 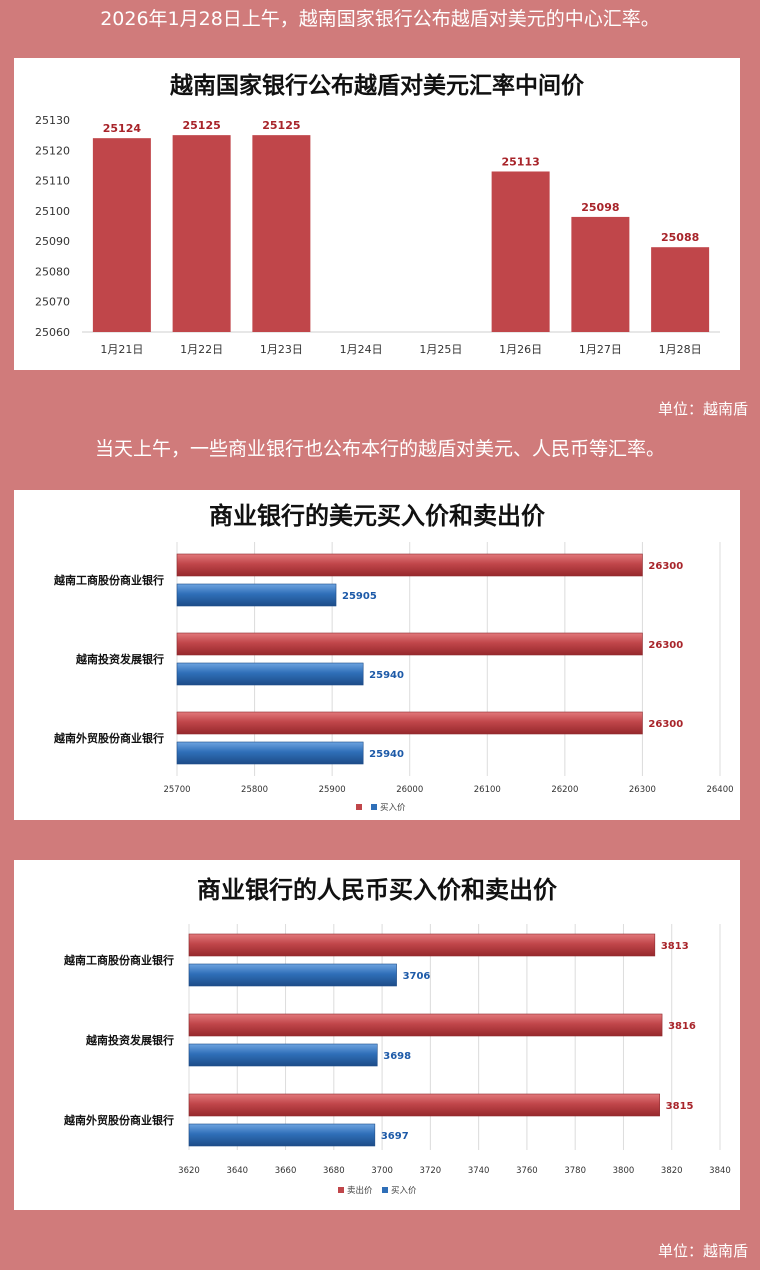 What do you see at coordinates (377, 890) in the screenshot?
I see `chart3-title: 商业银行的人民币买入价和卖出价` at bounding box center [377, 890].